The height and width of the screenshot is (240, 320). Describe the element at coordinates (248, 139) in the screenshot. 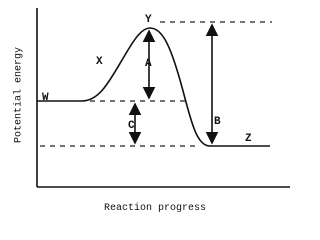

I see `point-label: Z` at that location.